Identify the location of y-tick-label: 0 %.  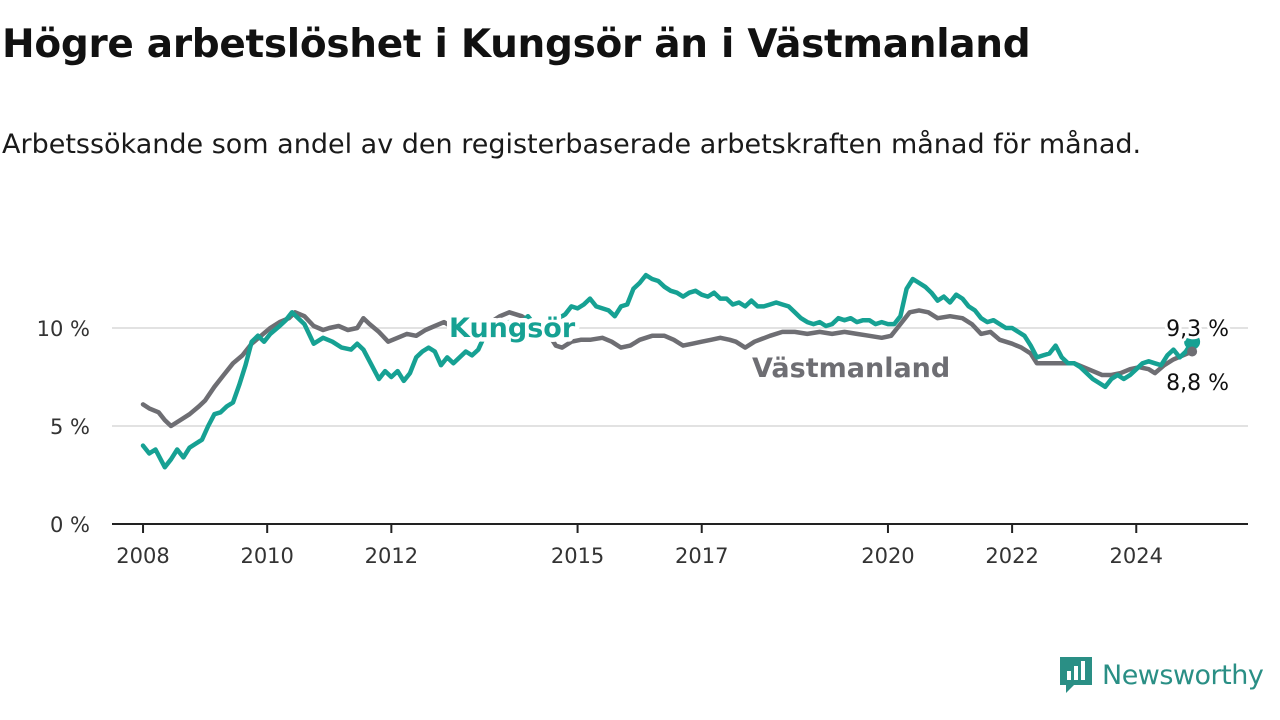
(70, 525).